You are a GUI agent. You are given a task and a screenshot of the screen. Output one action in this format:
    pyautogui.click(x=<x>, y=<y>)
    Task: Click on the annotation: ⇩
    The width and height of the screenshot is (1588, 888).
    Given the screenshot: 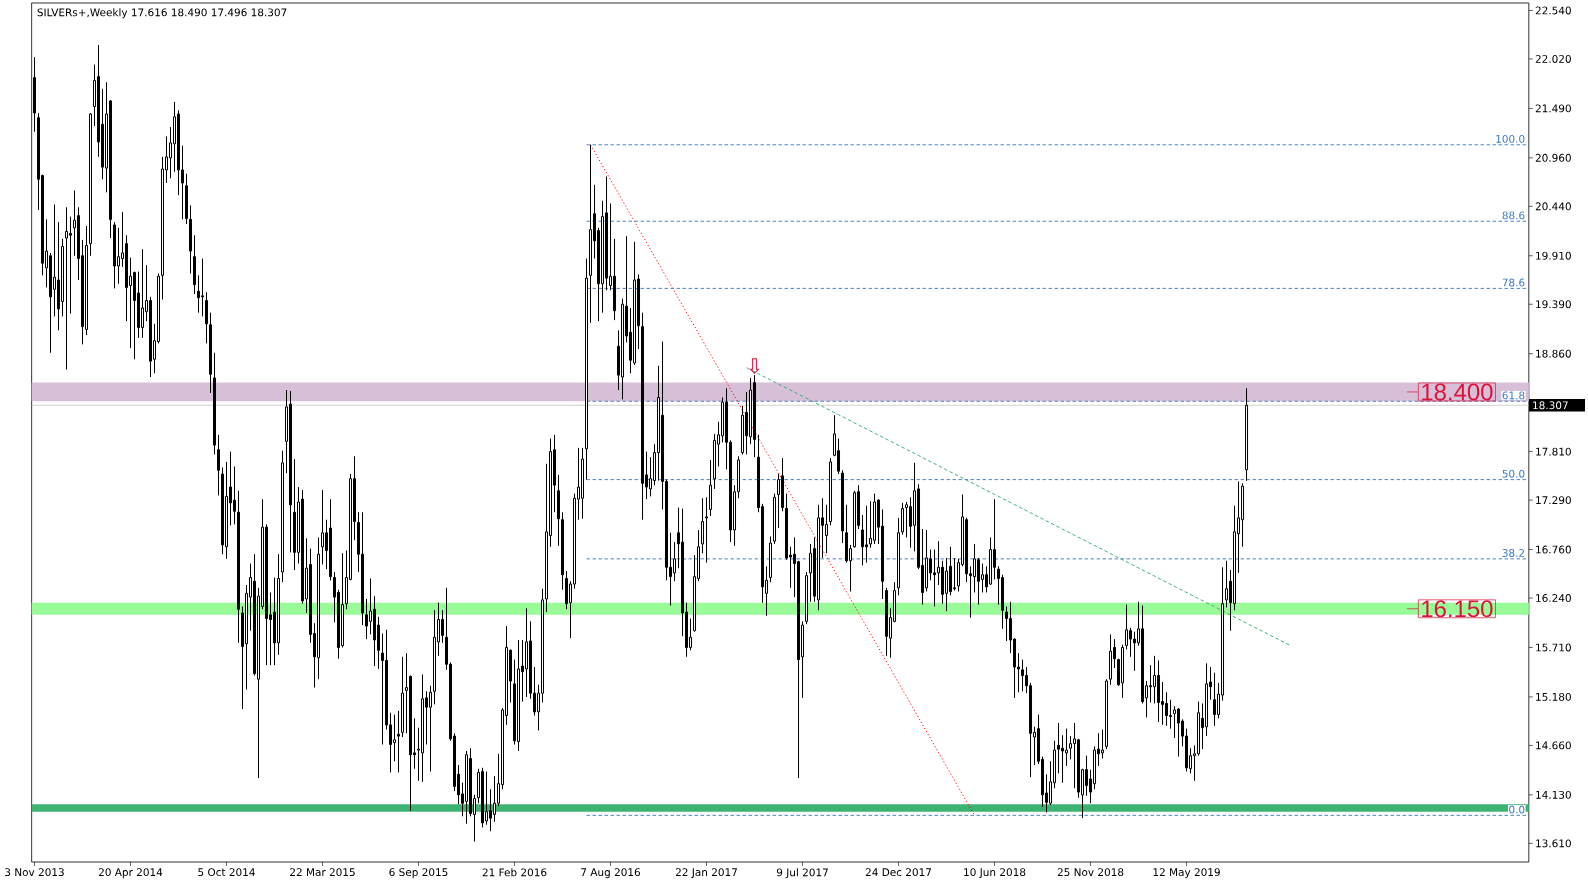 What is the action you would take?
    pyautogui.click(x=754, y=366)
    